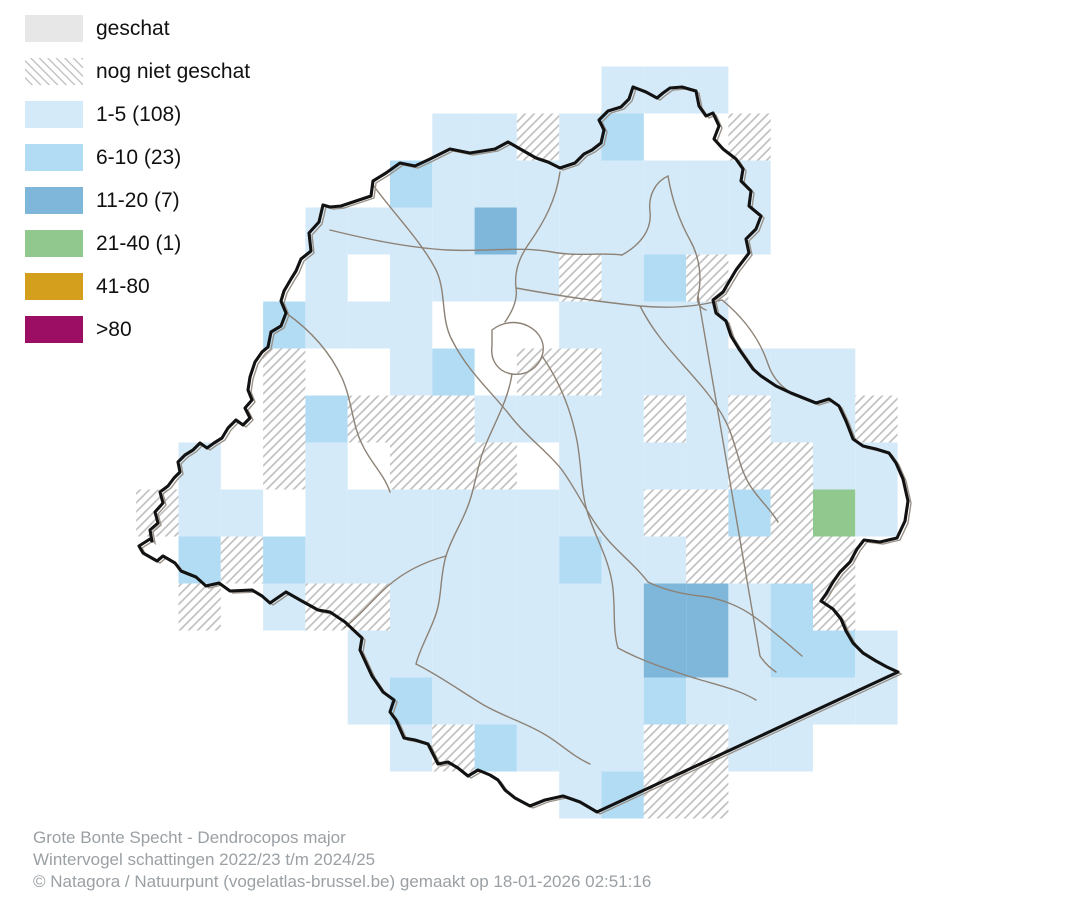  Describe the element at coordinates (189, 837) in the screenshot. I see `species-title: Grote Bonte Specht - Dendrocopos major` at that location.